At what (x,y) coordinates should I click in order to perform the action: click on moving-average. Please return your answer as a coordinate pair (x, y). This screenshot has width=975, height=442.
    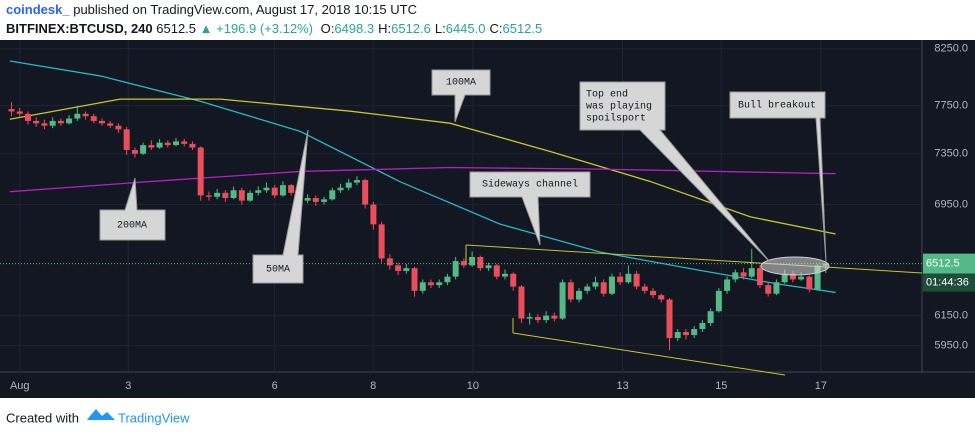
    Looking at the image, I should click on (422, 179).